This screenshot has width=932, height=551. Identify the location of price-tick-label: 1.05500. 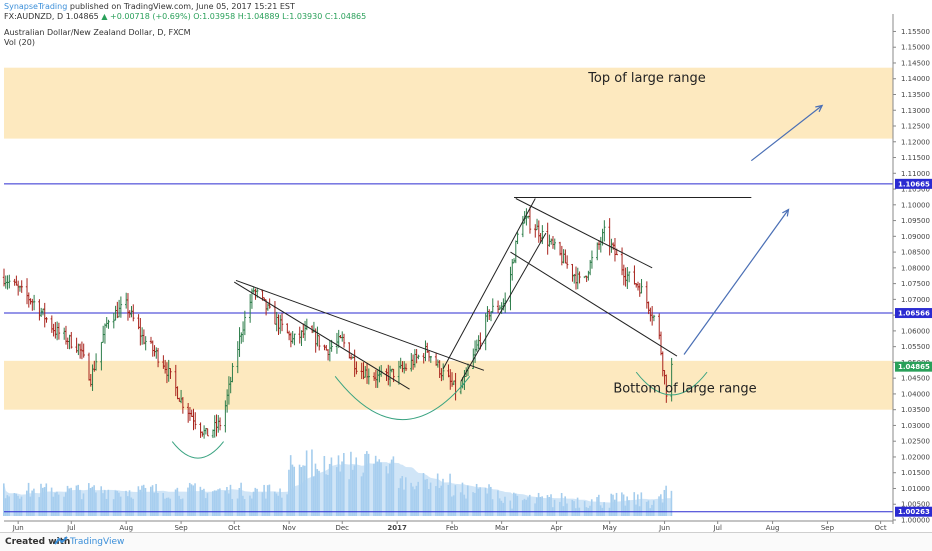
(915, 347).